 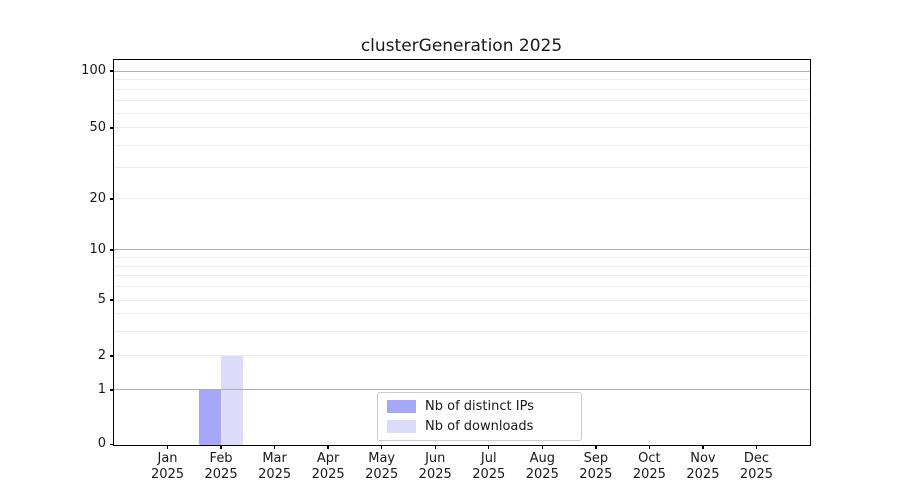 I want to click on x-axis-tick-label: Apr 2025, so click(x=328, y=466).